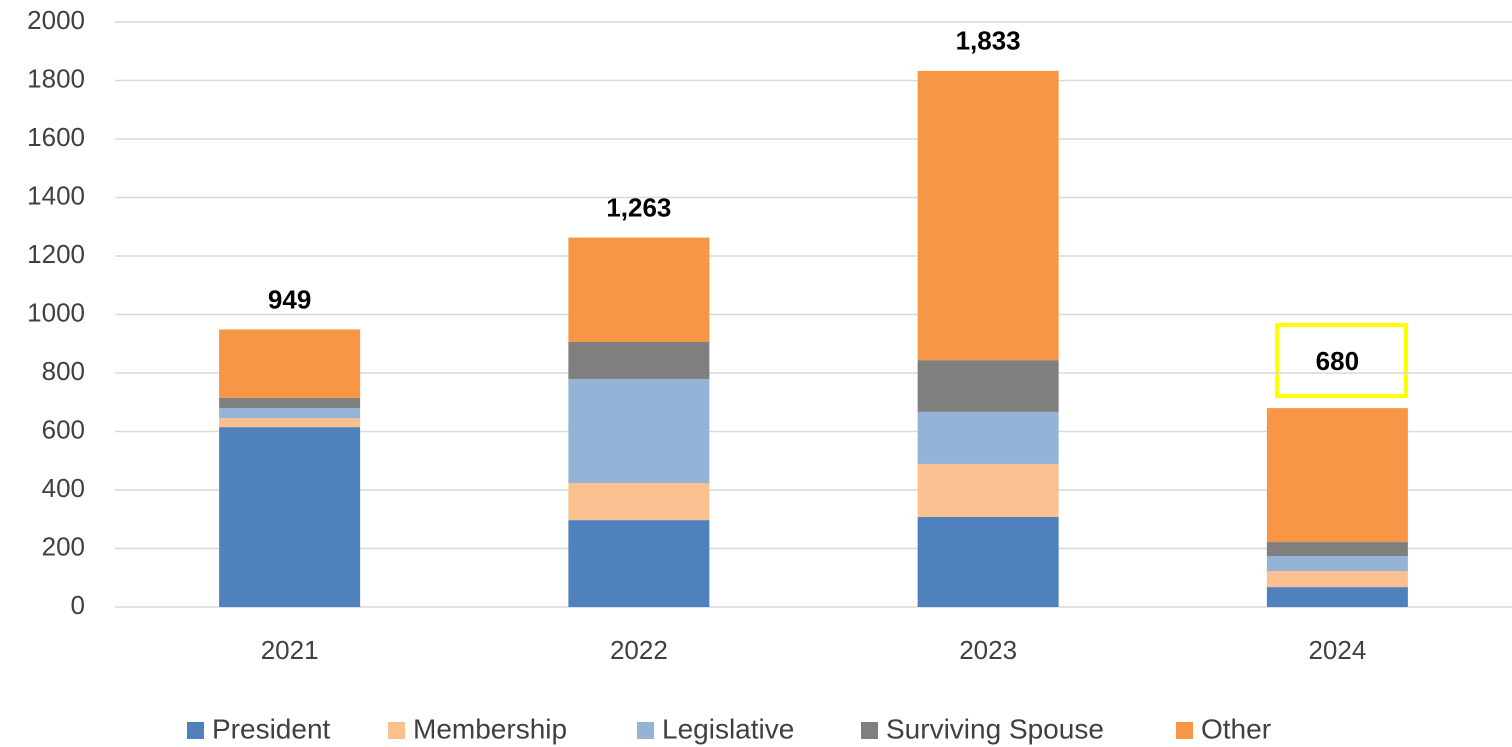 The width and height of the screenshot is (1512, 747). What do you see at coordinates (271, 728) in the screenshot?
I see `legend-label: President` at bounding box center [271, 728].